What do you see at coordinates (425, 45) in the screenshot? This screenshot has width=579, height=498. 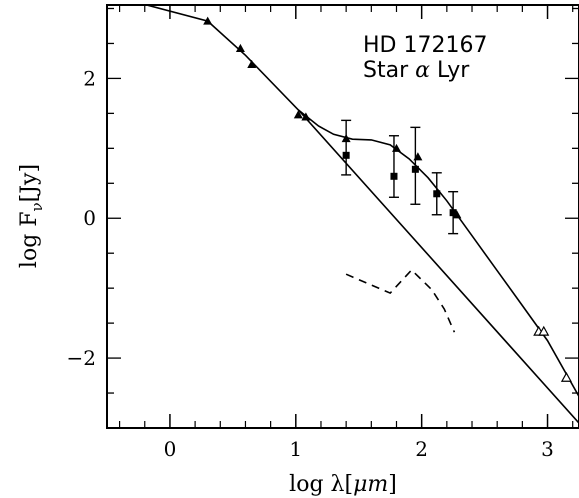 I see `star-id-annotation: HD 172167` at bounding box center [425, 45].